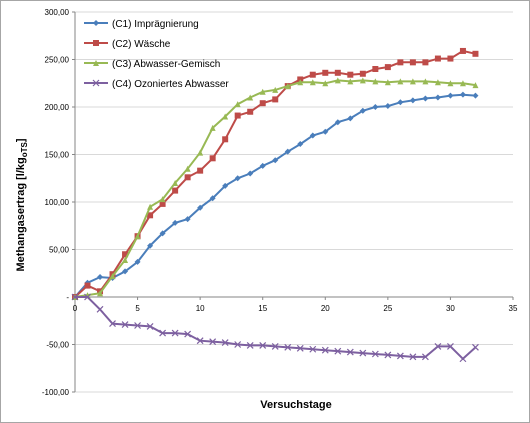 The width and height of the screenshot is (530, 423). Describe the element at coordinates (57, 345) in the screenshot. I see `y-tick-label-1: -50,00` at that location.